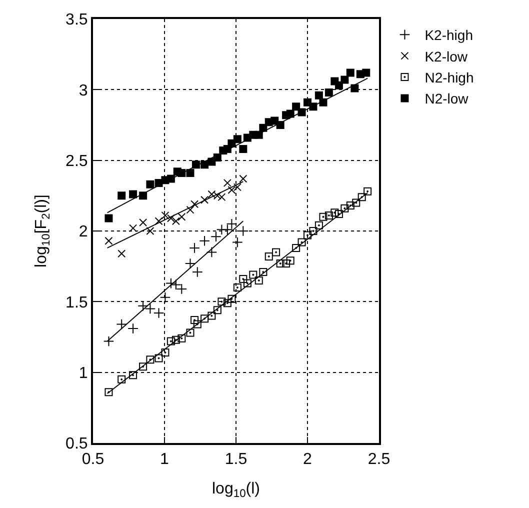 The image size is (529, 508). Describe the element at coordinates (77, 303) in the screenshot. I see `y-tick-label: 1.5` at that location.